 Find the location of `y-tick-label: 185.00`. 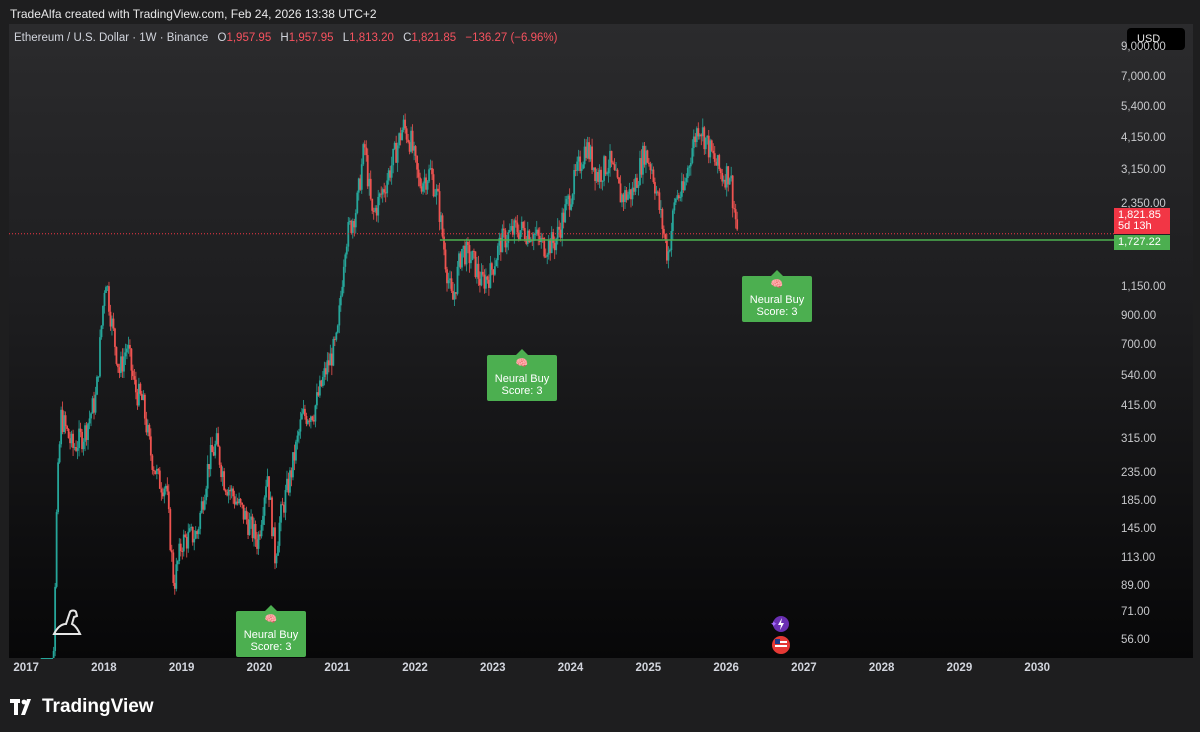

y-tick-label: 185.00 is located at coordinates (1139, 500).